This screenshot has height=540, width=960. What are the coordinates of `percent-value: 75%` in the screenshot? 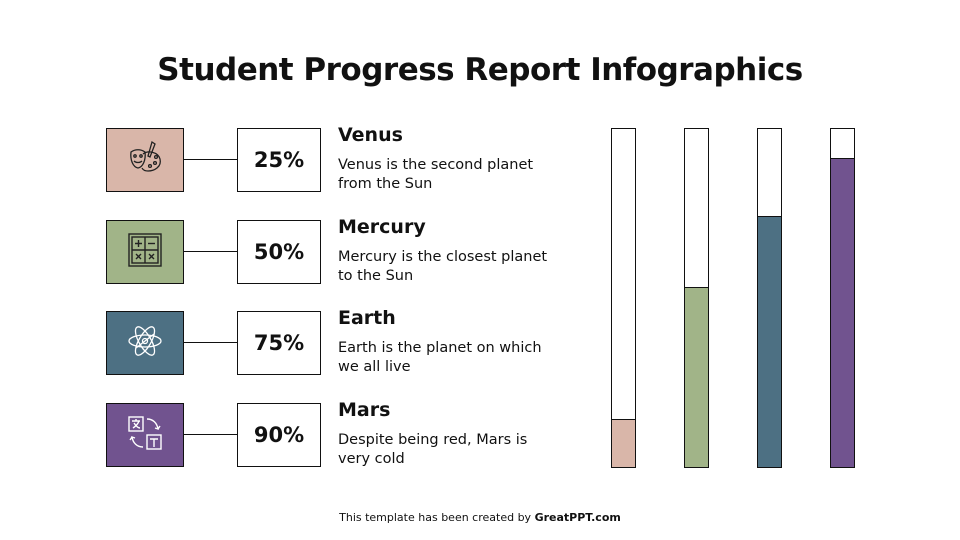 It's located at (279, 343).